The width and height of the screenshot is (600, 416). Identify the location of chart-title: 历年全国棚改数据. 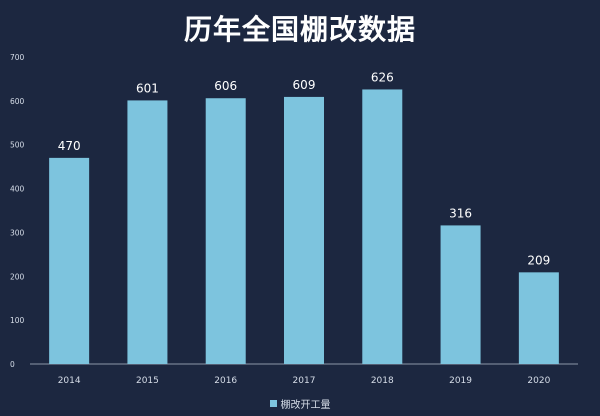
(299, 29).